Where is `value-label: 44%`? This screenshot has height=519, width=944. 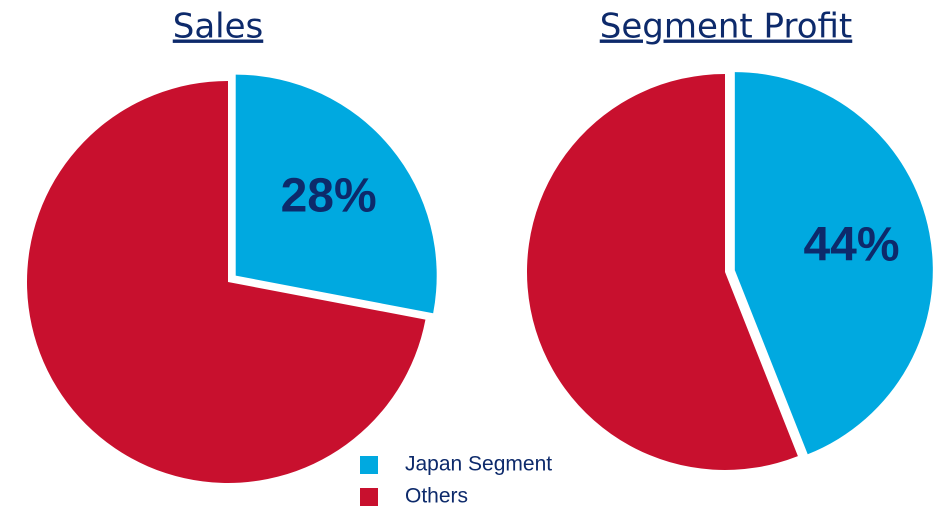 value-label: 44% is located at coordinates (851, 245).